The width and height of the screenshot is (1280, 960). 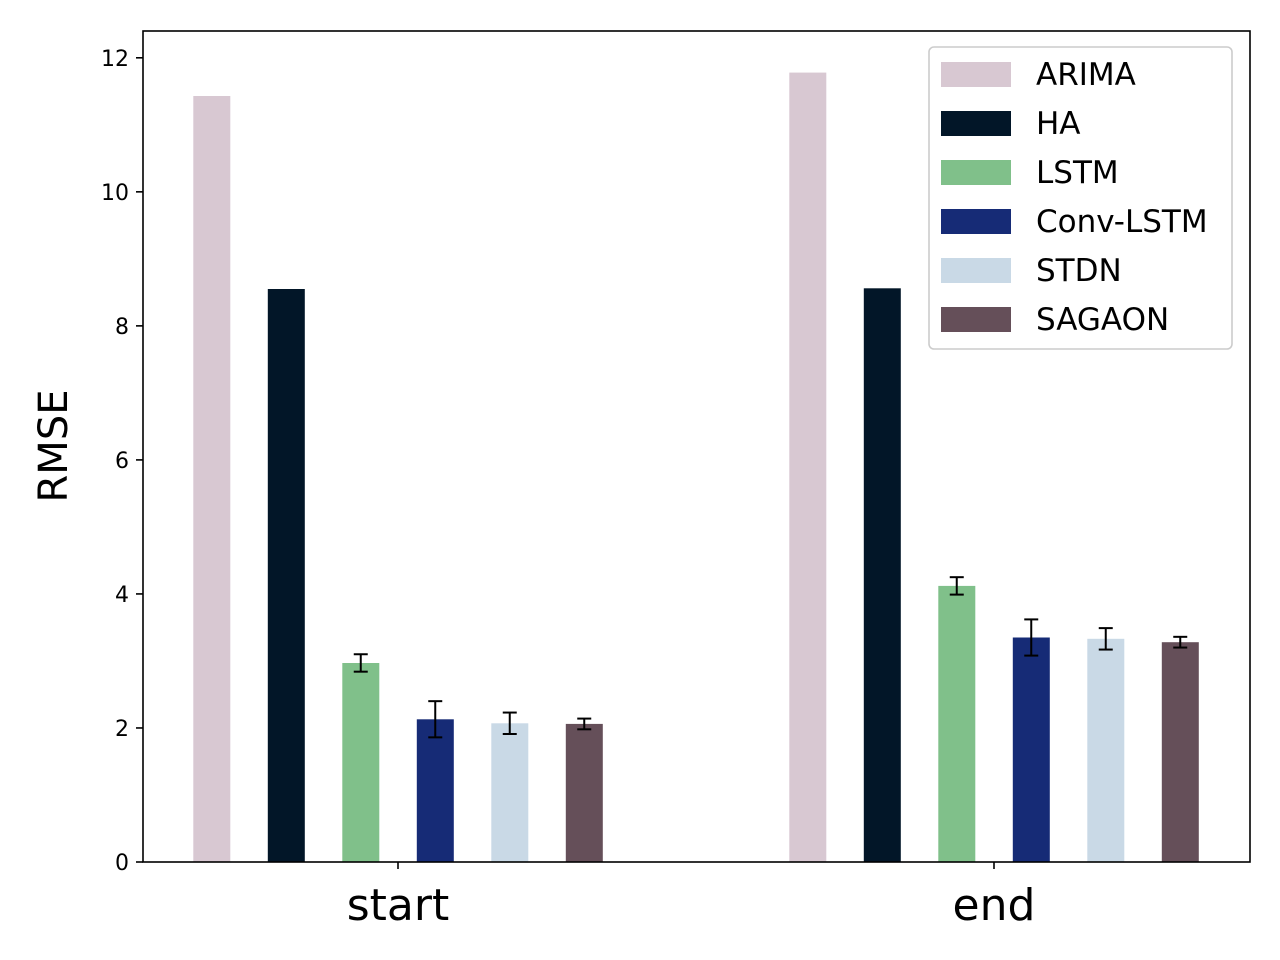 I want to click on legend-label-lstm: LSTM, so click(x=1077, y=173).